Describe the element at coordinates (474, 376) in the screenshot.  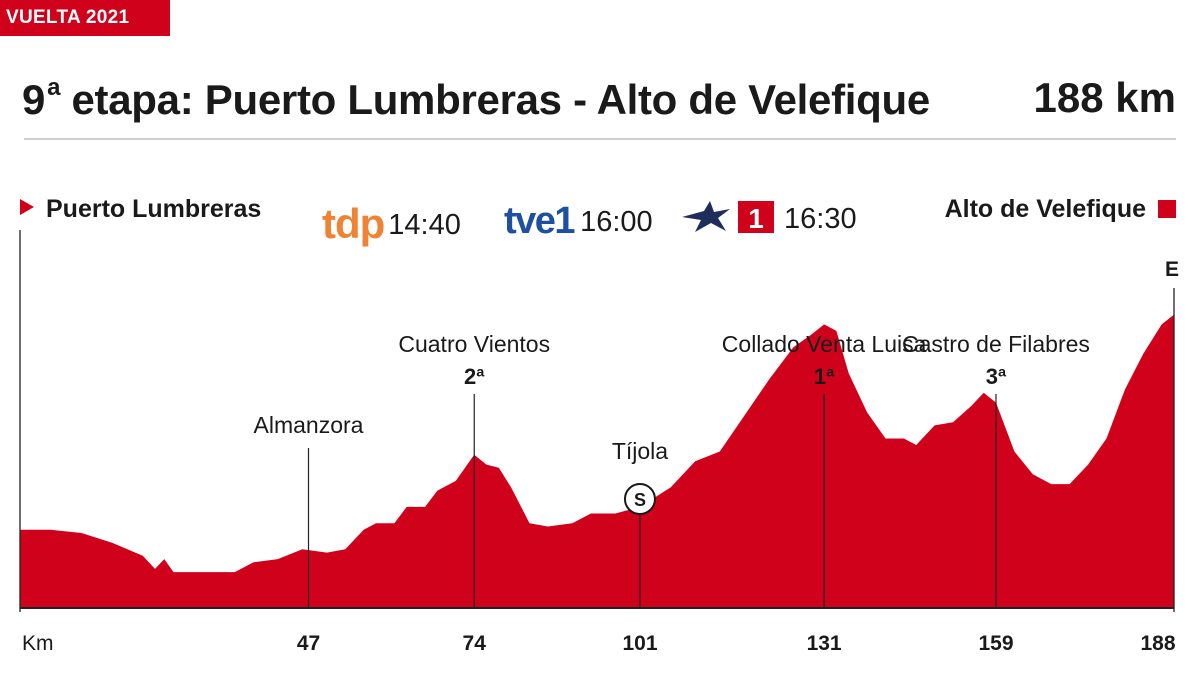
I see `climb-category-label: 2ª` at that location.